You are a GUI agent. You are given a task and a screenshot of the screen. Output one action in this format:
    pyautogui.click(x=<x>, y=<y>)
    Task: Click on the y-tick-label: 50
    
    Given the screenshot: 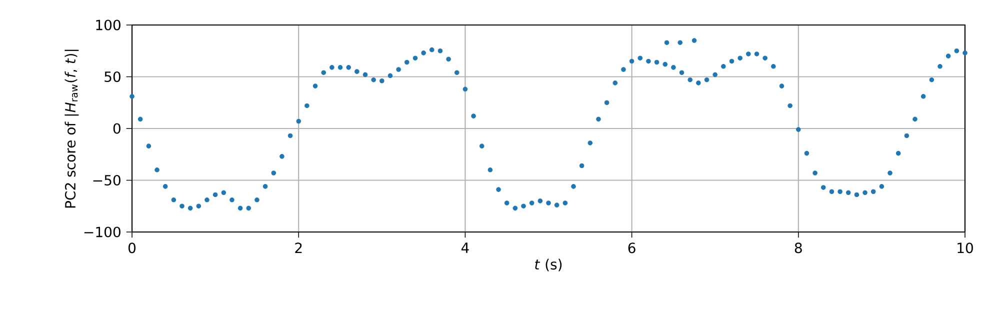 What is the action you would take?
    pyautogui.click(x=112, y=76)
    